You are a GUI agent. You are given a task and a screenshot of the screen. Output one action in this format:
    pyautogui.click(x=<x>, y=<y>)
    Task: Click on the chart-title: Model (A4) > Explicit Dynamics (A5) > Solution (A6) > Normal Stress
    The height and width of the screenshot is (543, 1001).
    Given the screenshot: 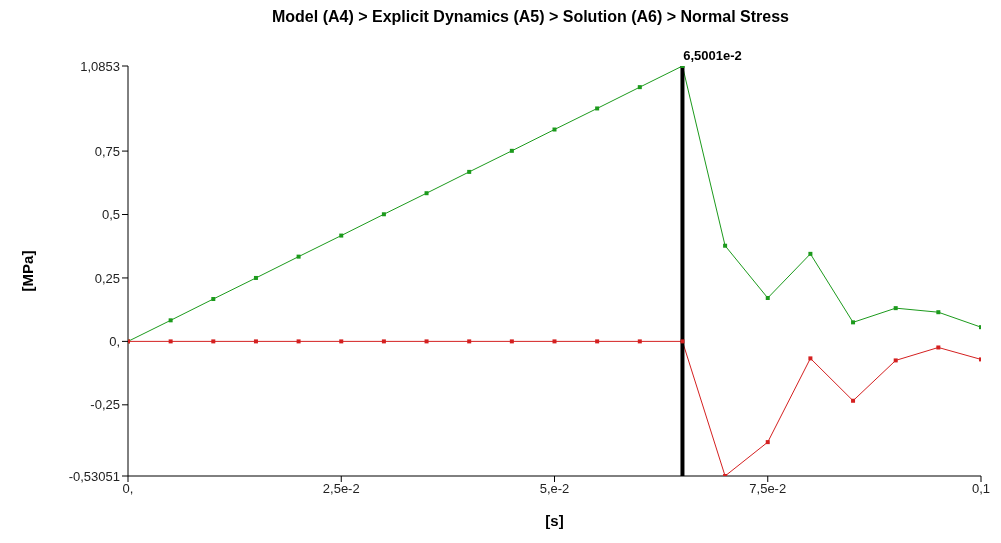 What is the action you would take?
    pyautogui.click(x=530, y=17)
    